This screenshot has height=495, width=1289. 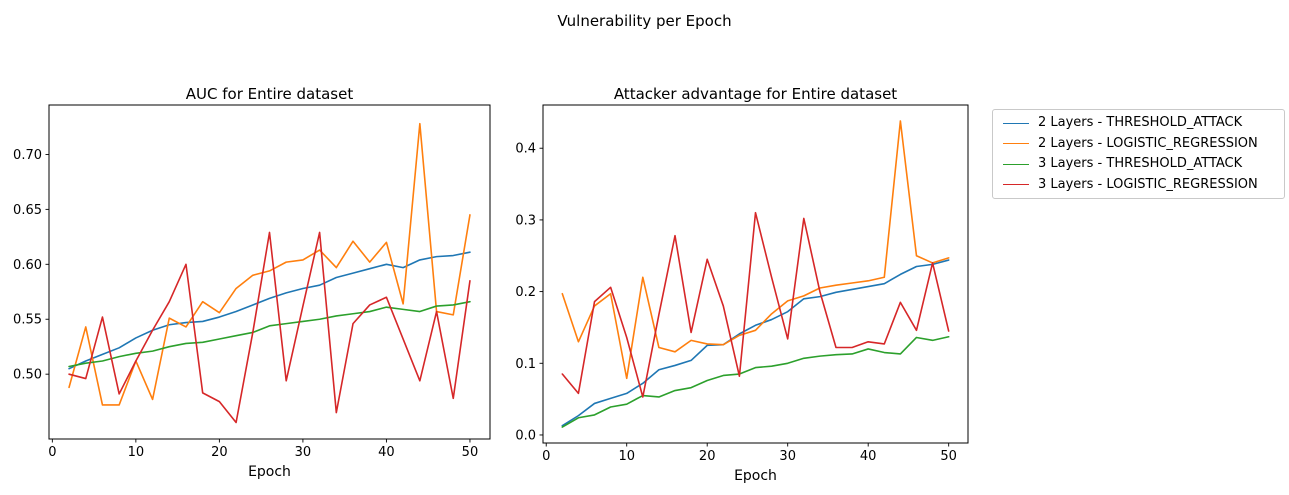 I want to click on chart-auc-title: AUC for Entire dataset, so click(x=269, y=94).